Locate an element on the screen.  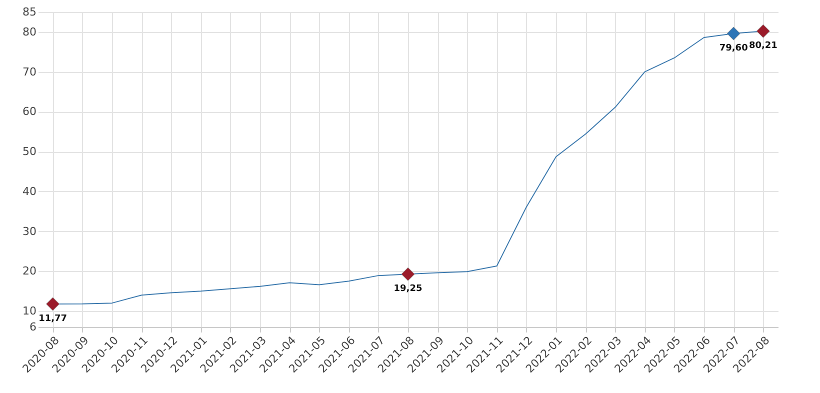
data-label: 79,60 is located at coordinates (733, 49).